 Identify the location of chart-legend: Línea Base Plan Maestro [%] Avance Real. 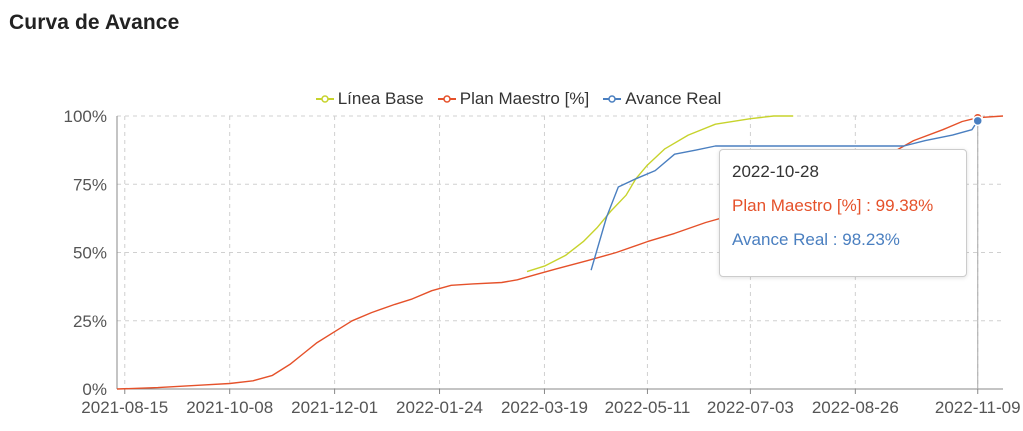
(511, 99).